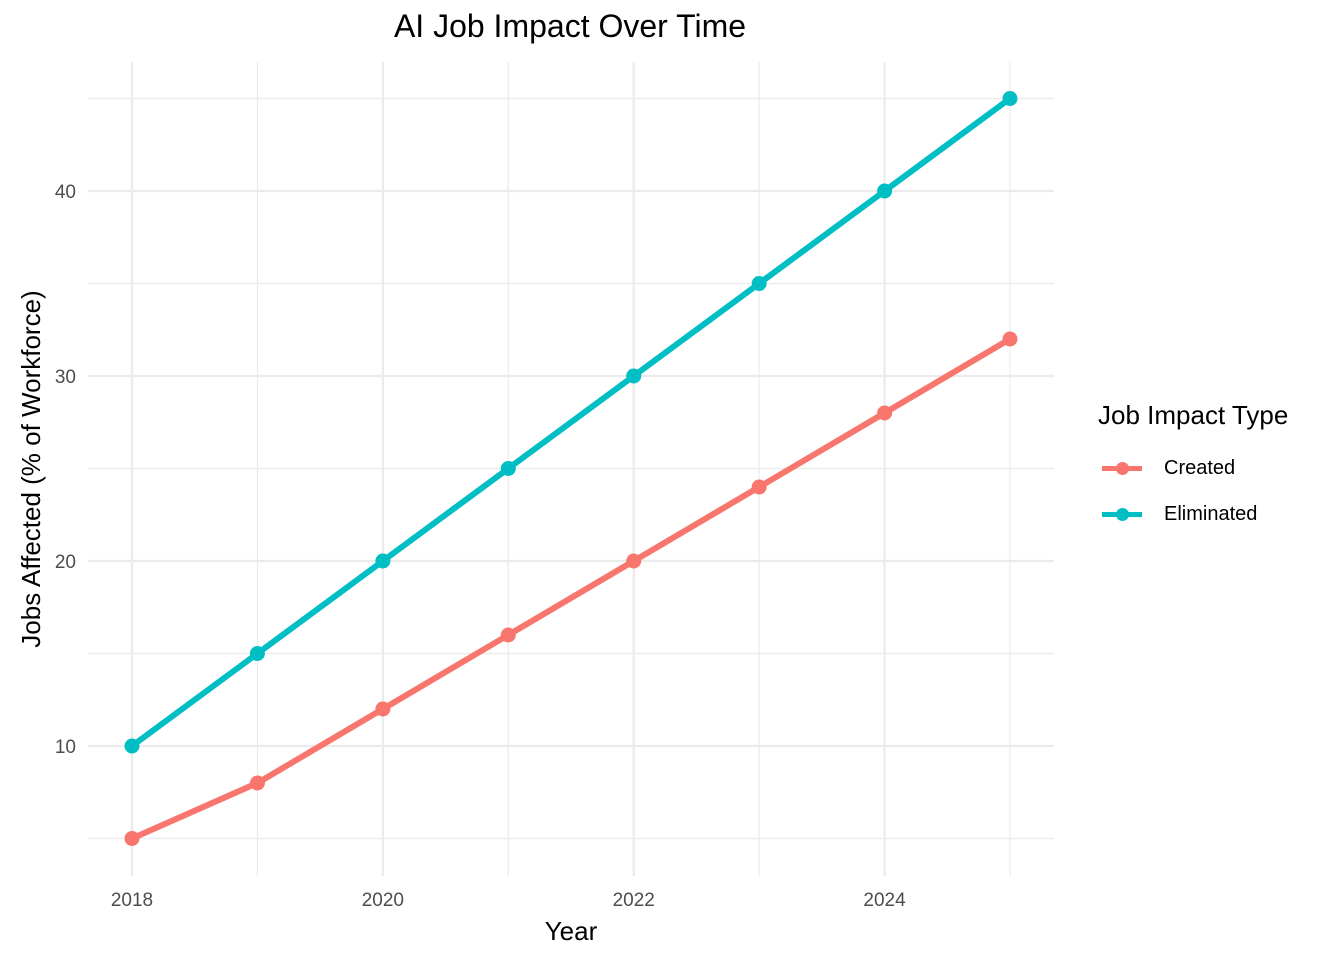 The height and width of the screenshot is (960, 1344). I want to click on x-axis-title: Year, so click(571, 931).